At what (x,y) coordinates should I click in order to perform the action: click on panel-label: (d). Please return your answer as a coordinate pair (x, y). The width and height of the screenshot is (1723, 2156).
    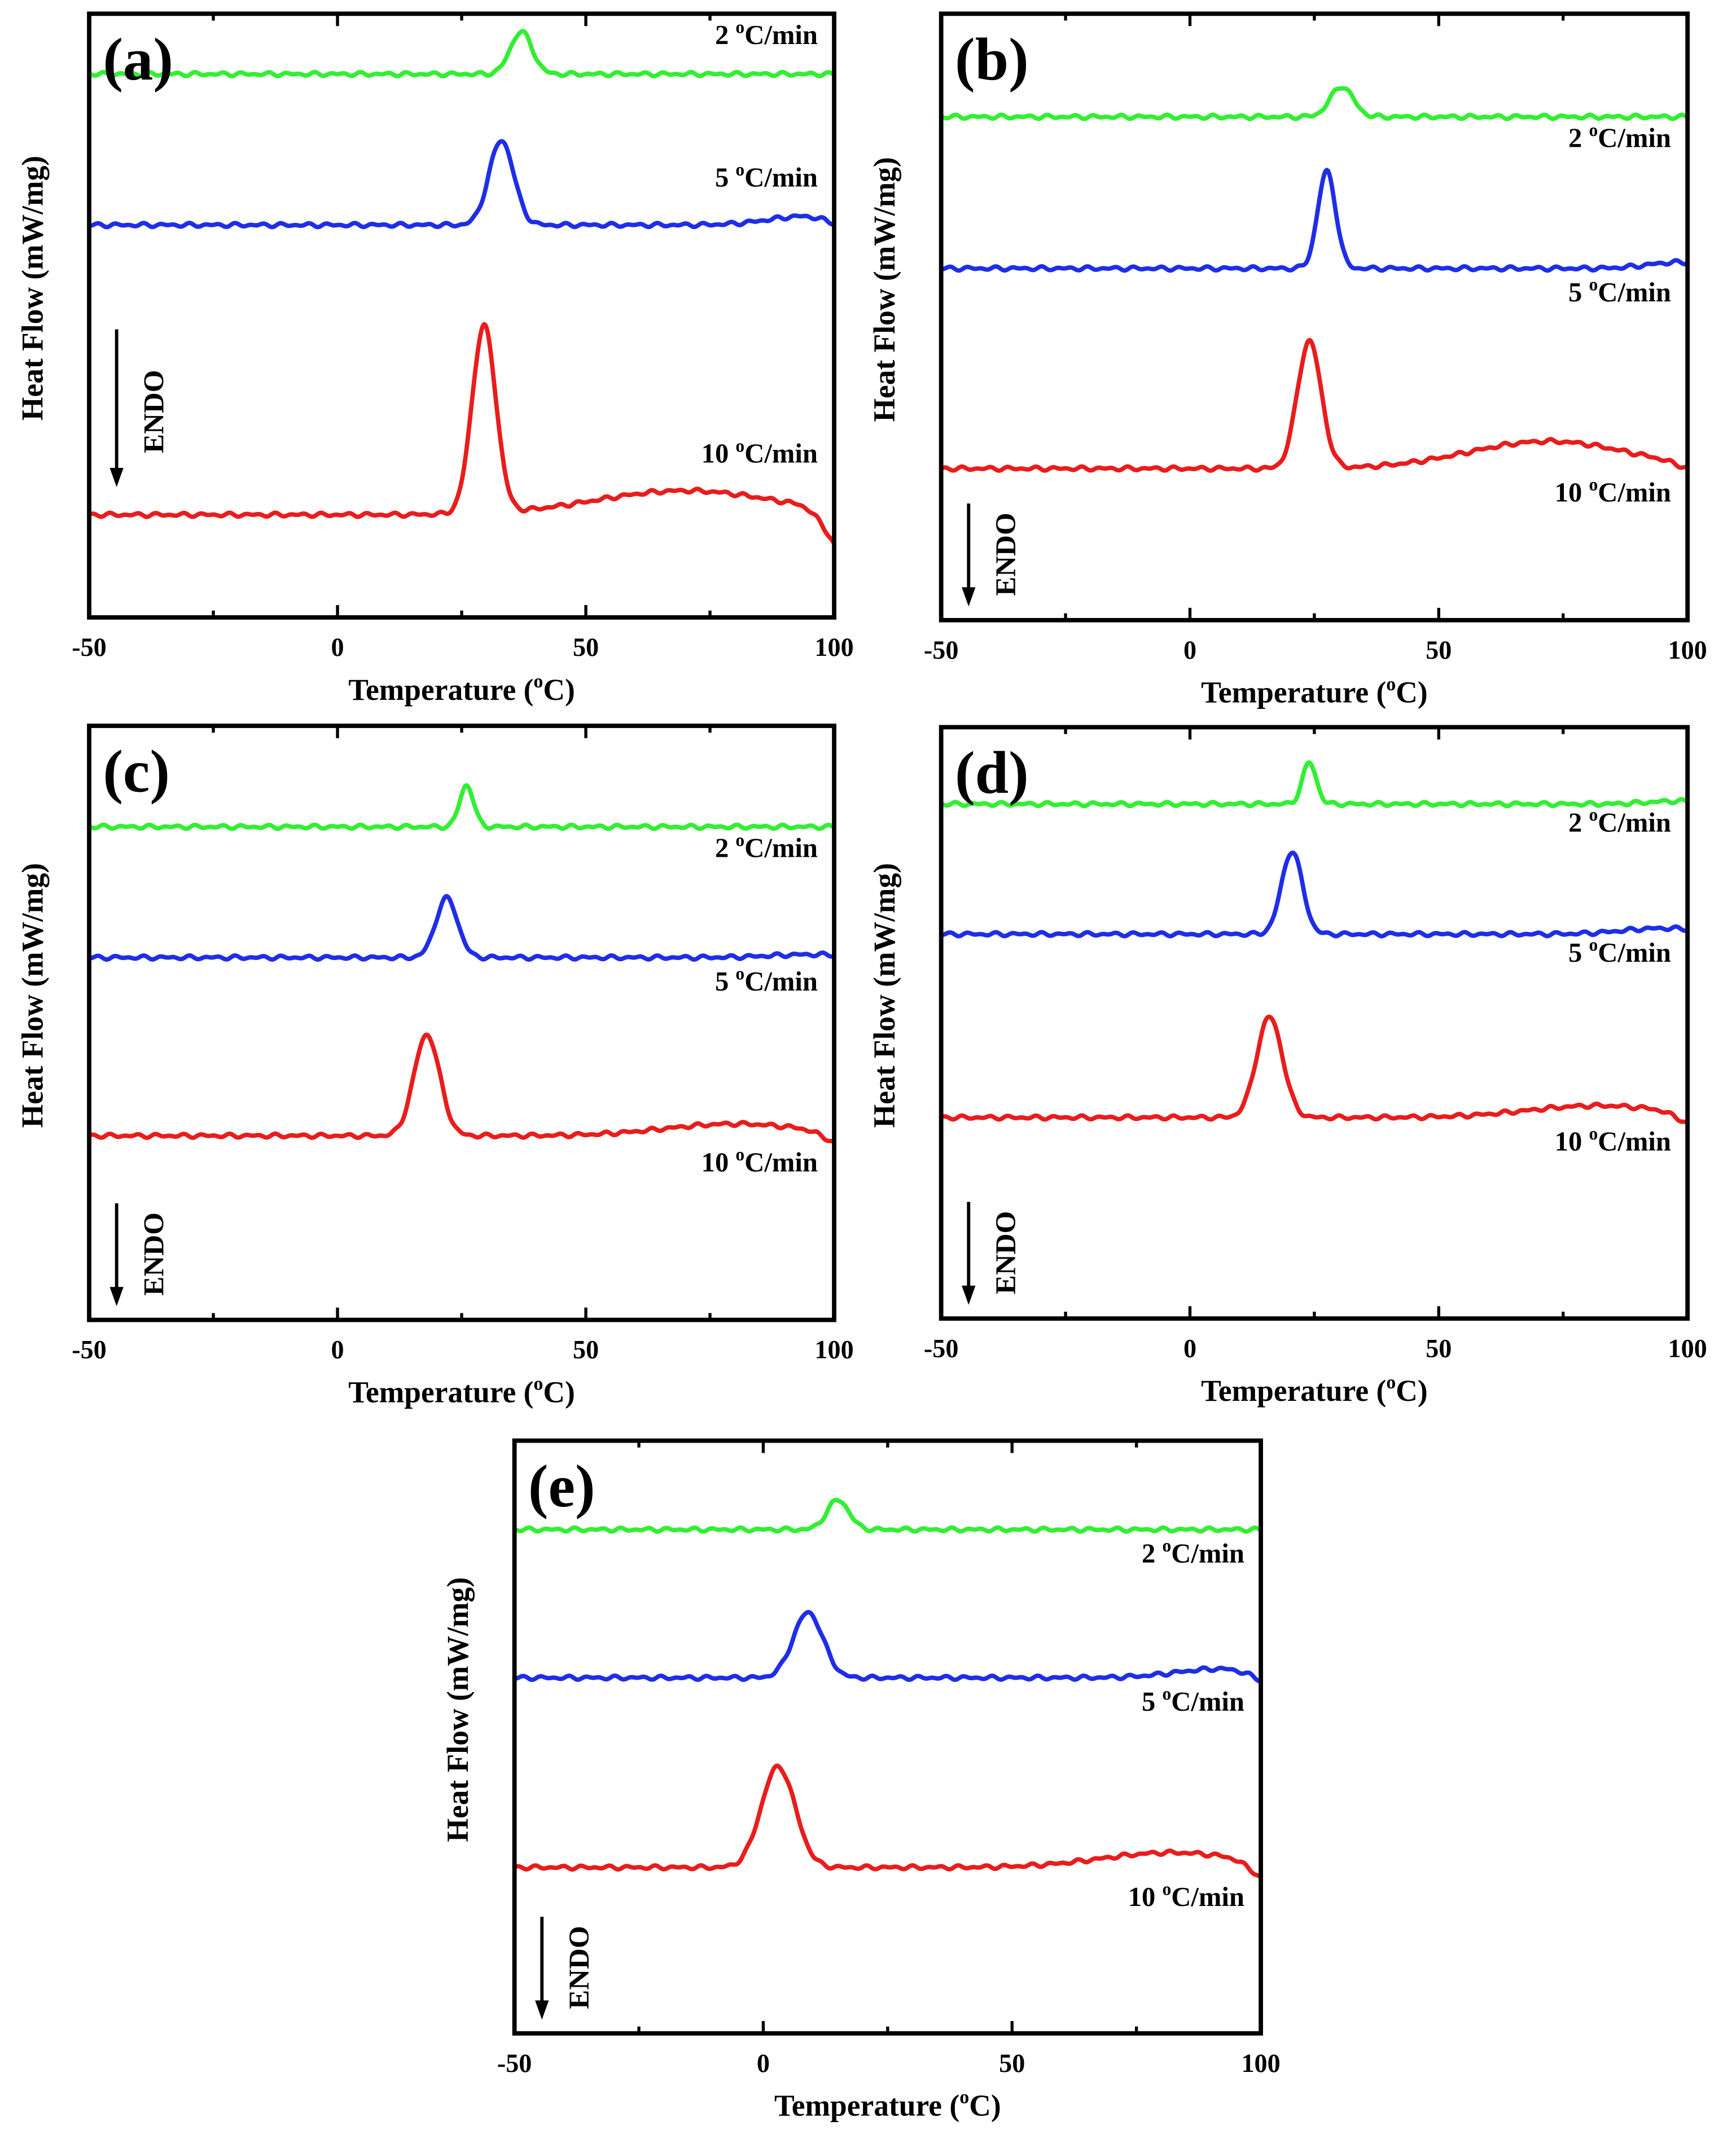
    Looking at the image, I should click on (992, 773).